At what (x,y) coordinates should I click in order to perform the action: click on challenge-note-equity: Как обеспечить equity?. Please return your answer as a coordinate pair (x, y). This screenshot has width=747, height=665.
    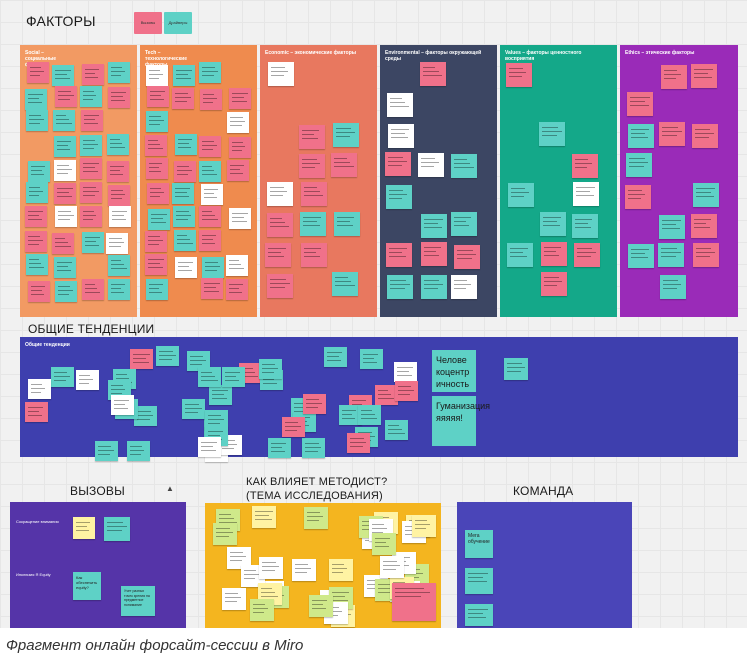
    Looking at the image, I should click on (87, 586).